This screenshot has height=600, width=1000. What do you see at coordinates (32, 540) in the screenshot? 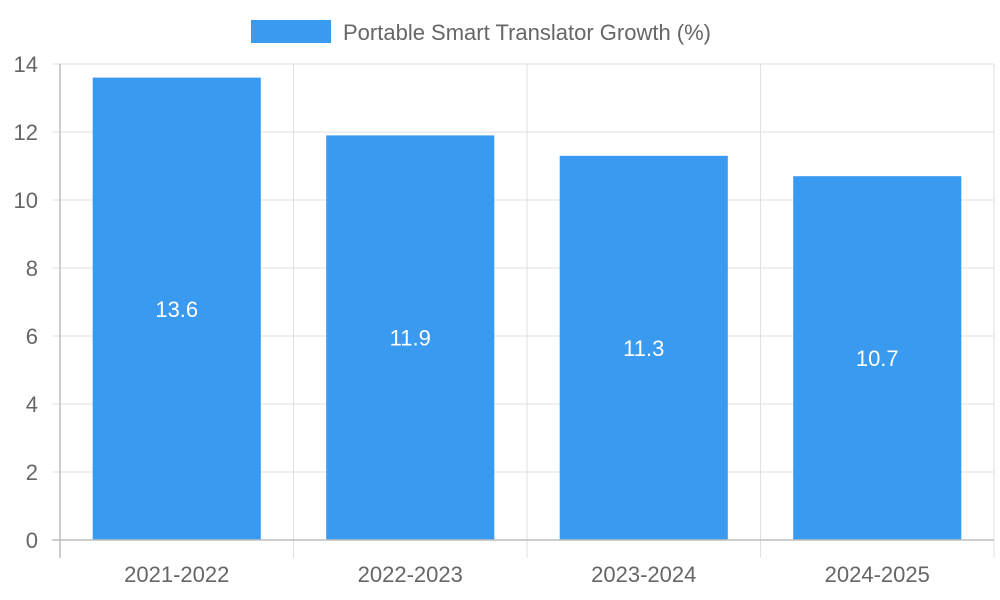
I see `y-tick-label: 0` at bounding box center [32, 540].